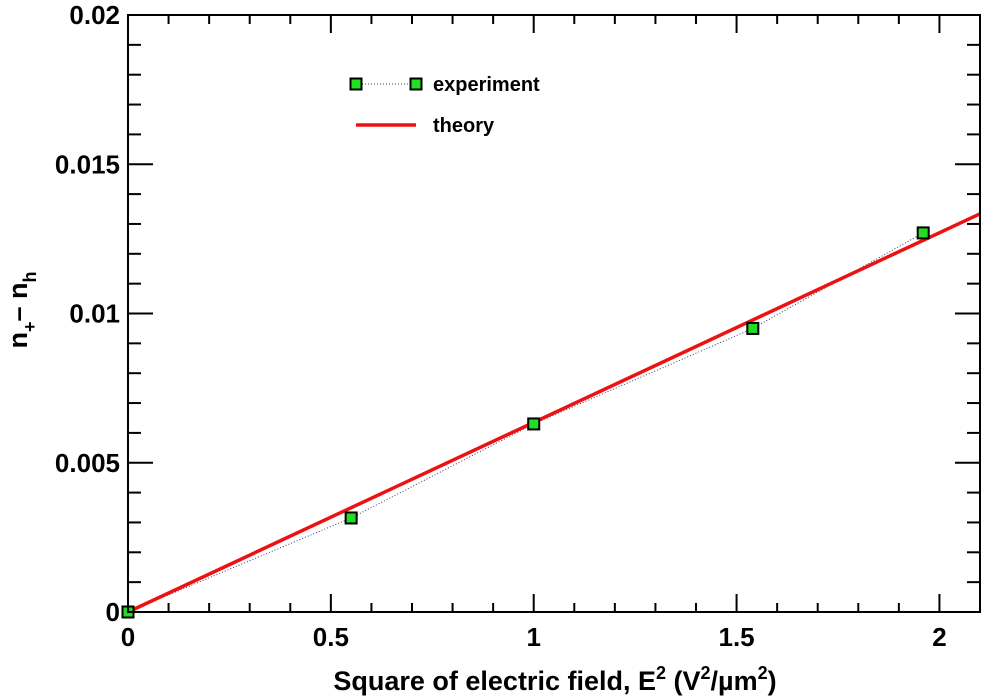  What do you see at coordinates (939, 637) in the screenshot?
I see `x-tick-label: 2` at bounding box center [939, 637].